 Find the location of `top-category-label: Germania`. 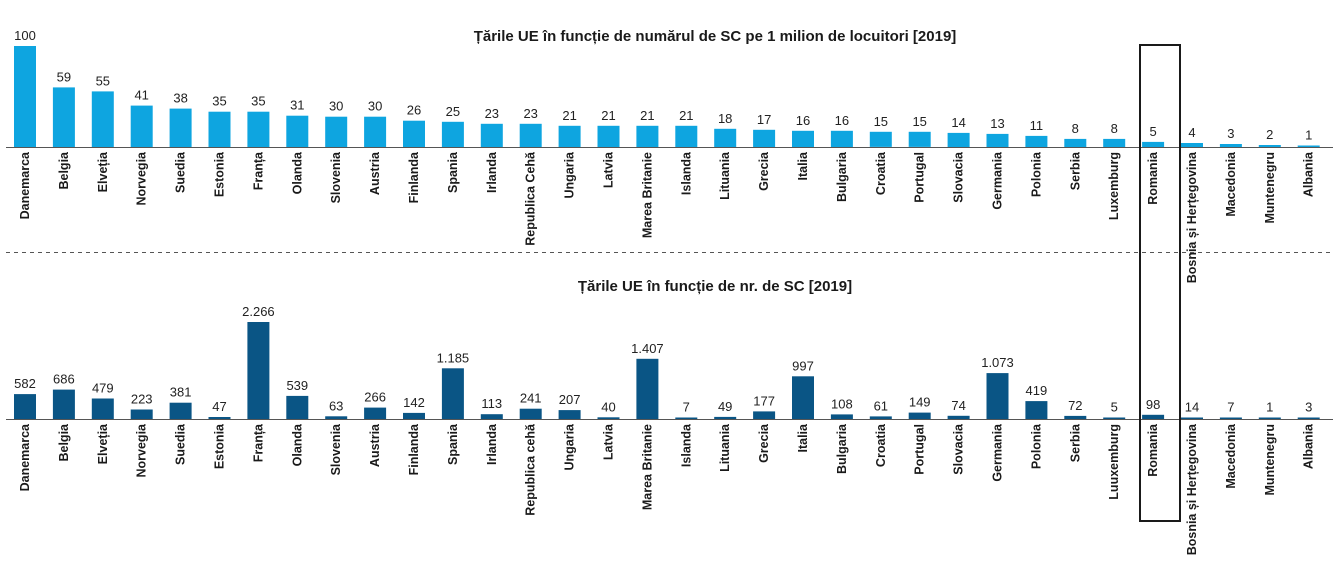

top-category-label: Germania is located at coordinates (998, 180).